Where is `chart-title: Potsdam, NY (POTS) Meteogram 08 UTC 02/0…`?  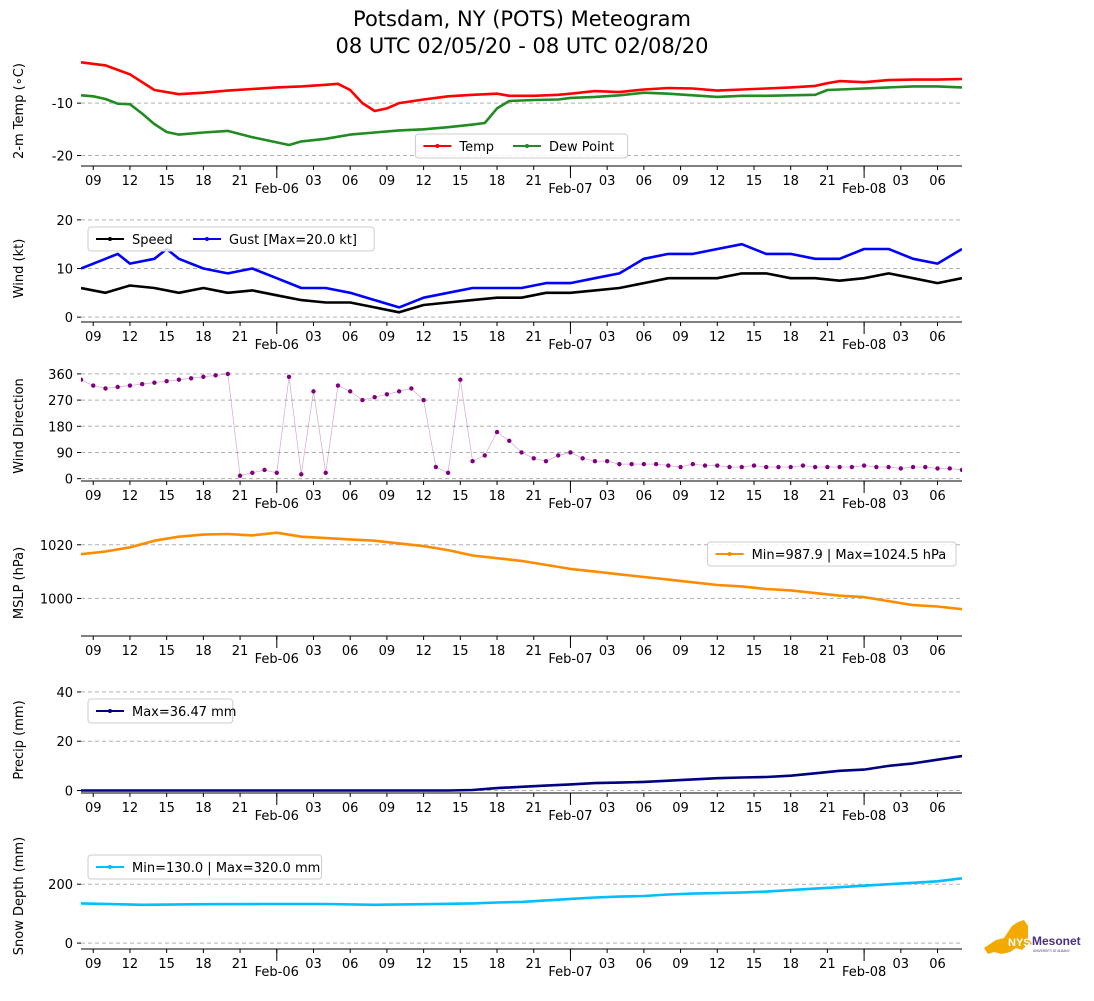
chart-title: Potsdam, NY (POTS) Meteogram 08 UTC 02/0… is located at coordinates (522, 33).